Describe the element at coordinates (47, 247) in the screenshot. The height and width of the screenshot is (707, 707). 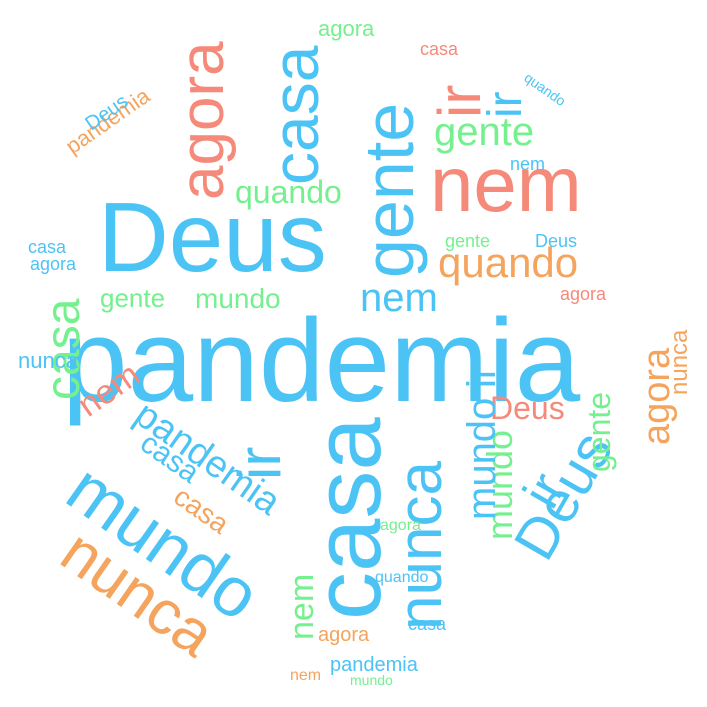
I see `word-casa-left: casa` at that location.